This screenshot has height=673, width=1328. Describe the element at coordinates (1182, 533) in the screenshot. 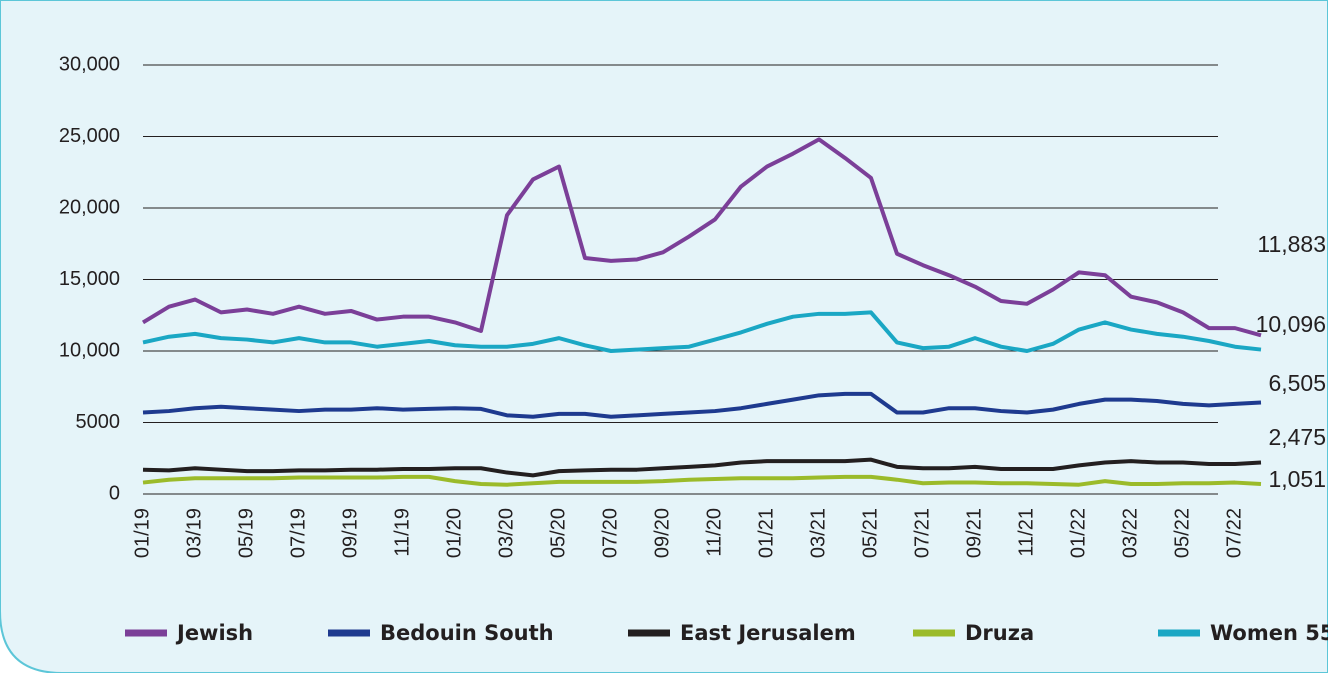

I see `x-tick-label: 05/22` at that location.